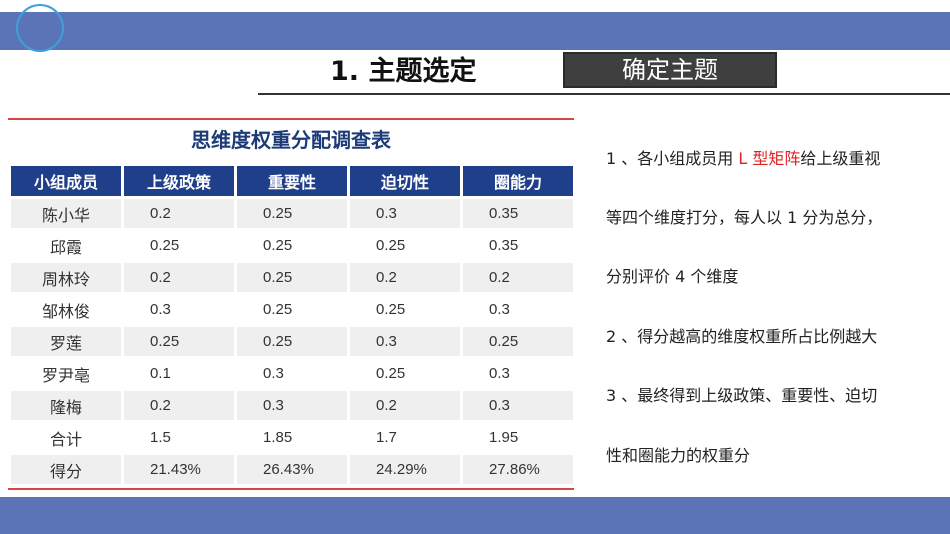  Describe the element at coordinates (769, 158) in the screenshot. I see `note-highlight-matrix: L 型矩阵` at that location.